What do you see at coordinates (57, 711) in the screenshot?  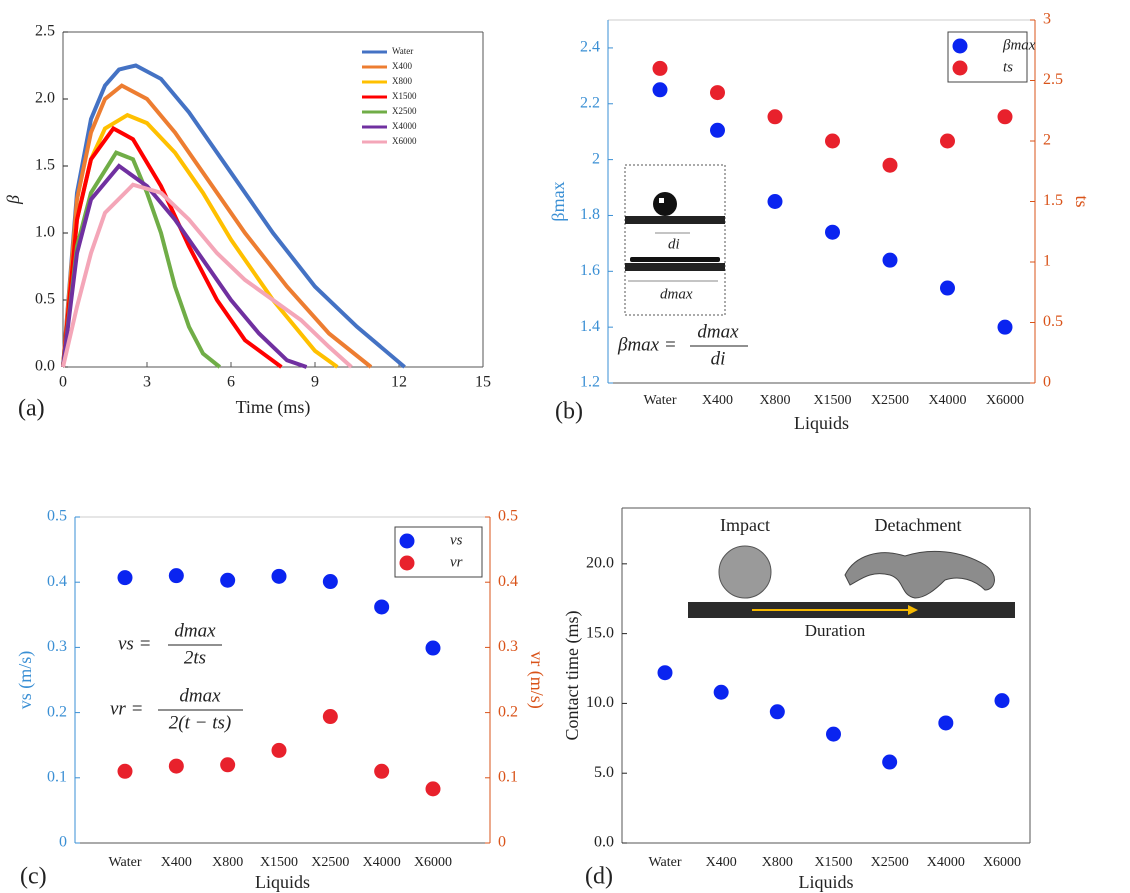 I see `y-tick-label: 0.2` at bounding box center [57, 711].